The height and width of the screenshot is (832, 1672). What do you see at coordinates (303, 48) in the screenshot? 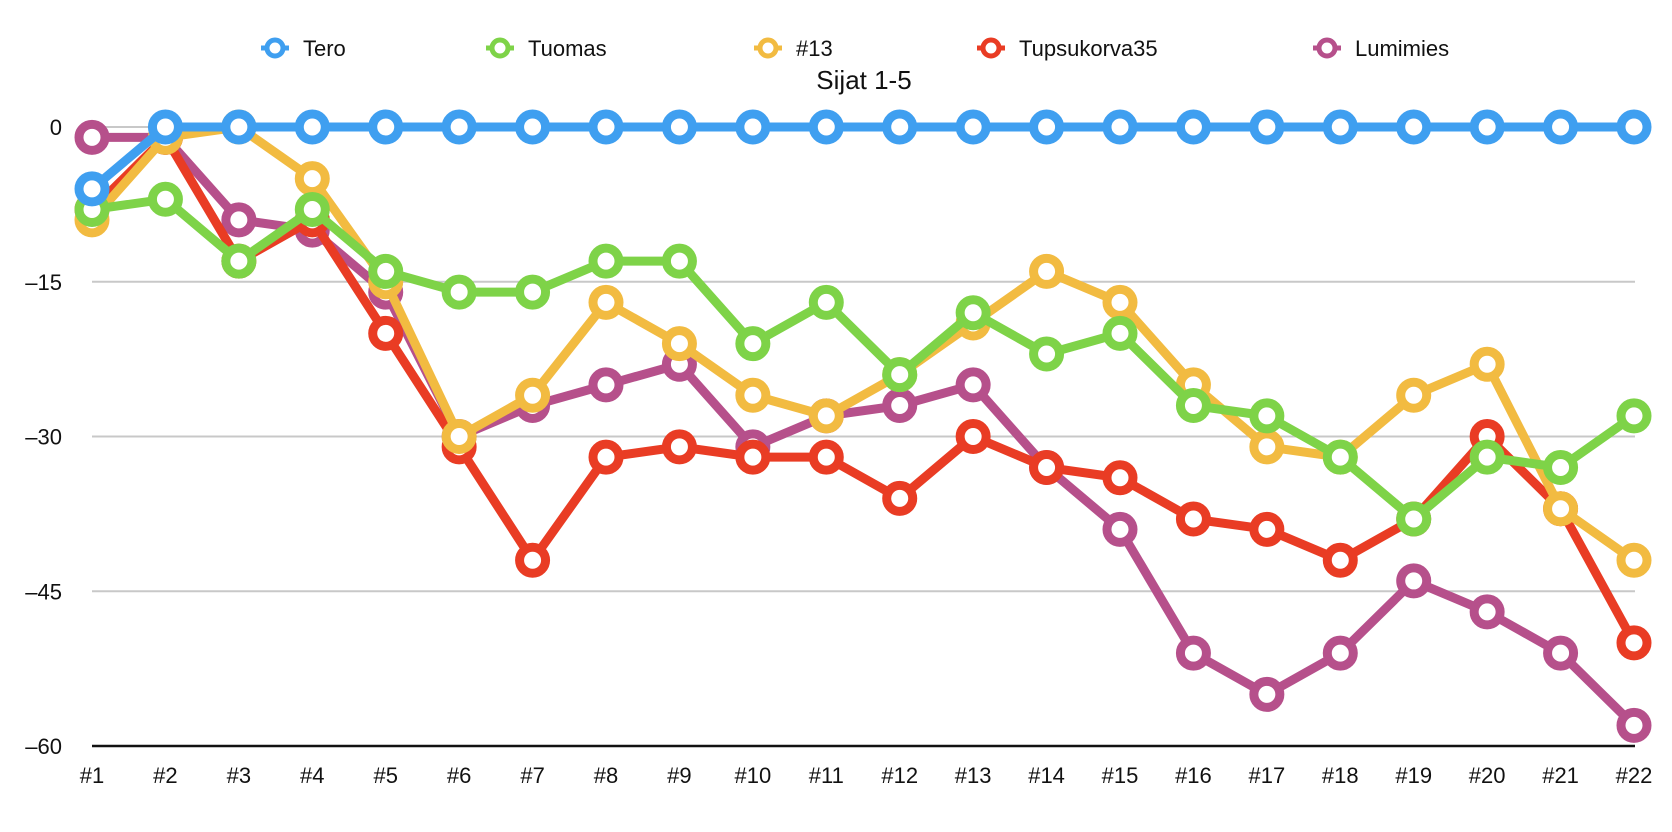
I see `legend-item: Tero` at bounding box center [303, 48].